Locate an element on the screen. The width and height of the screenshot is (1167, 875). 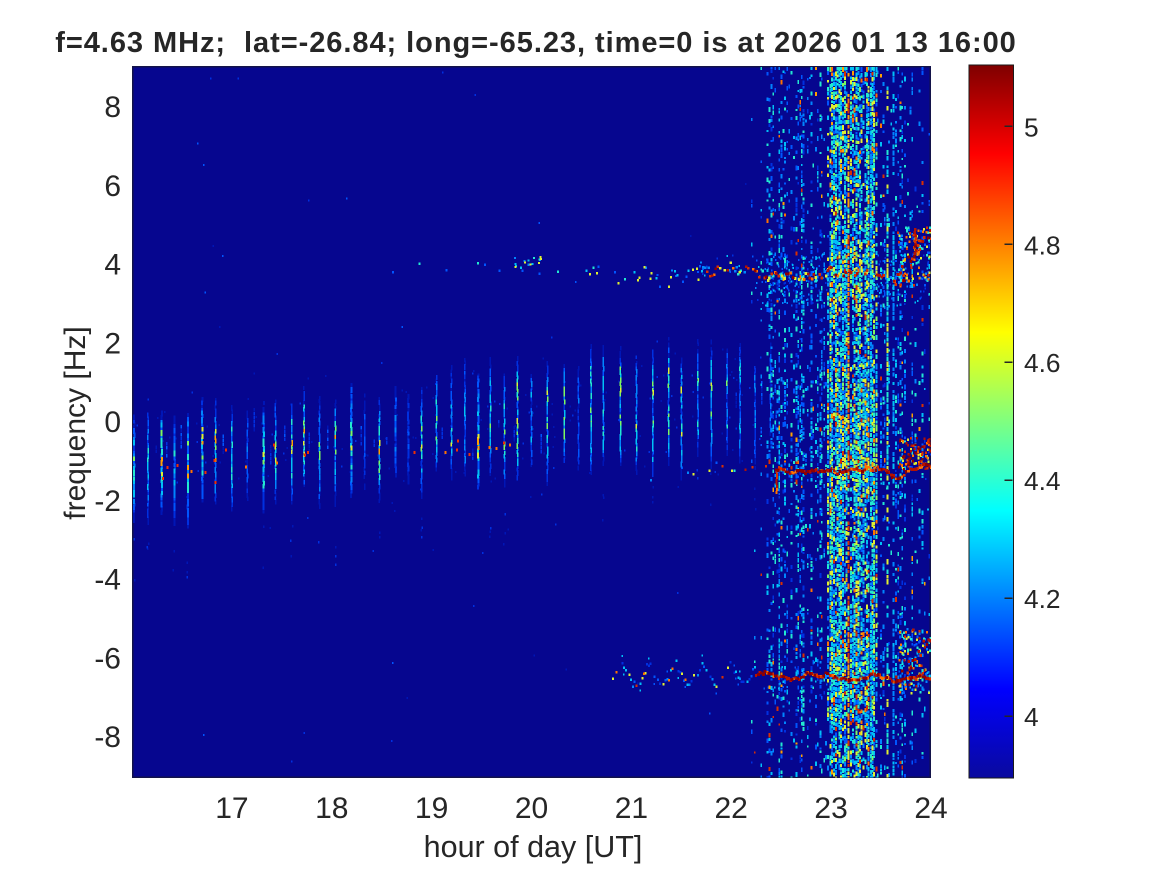
svg-text: 4.8 is located at coordinates (1042, 245).